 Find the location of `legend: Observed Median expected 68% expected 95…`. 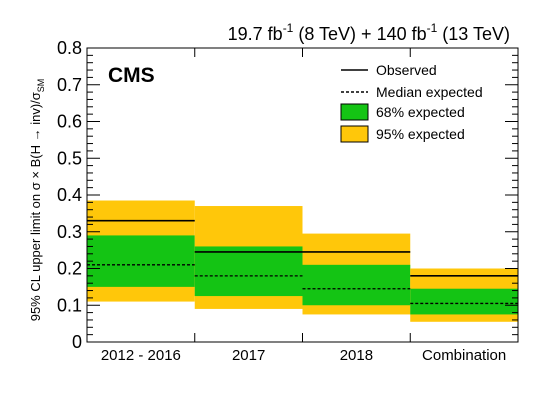

legend: Observed Median expected 68% expected 95… is located at coordinates (411, 102).